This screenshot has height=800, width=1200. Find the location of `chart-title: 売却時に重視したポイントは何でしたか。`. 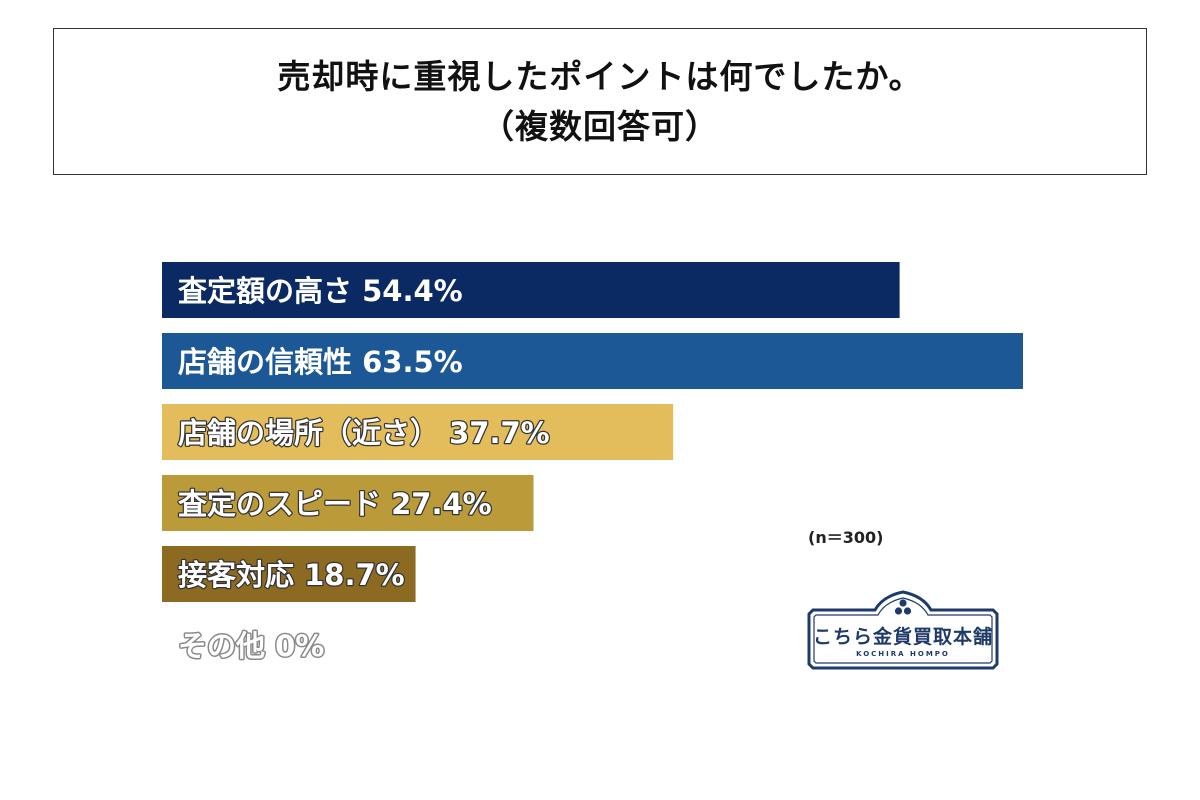

chart-title: 売却時に重視したポイントは何でしたか。 is located at coordinates (600, 76).